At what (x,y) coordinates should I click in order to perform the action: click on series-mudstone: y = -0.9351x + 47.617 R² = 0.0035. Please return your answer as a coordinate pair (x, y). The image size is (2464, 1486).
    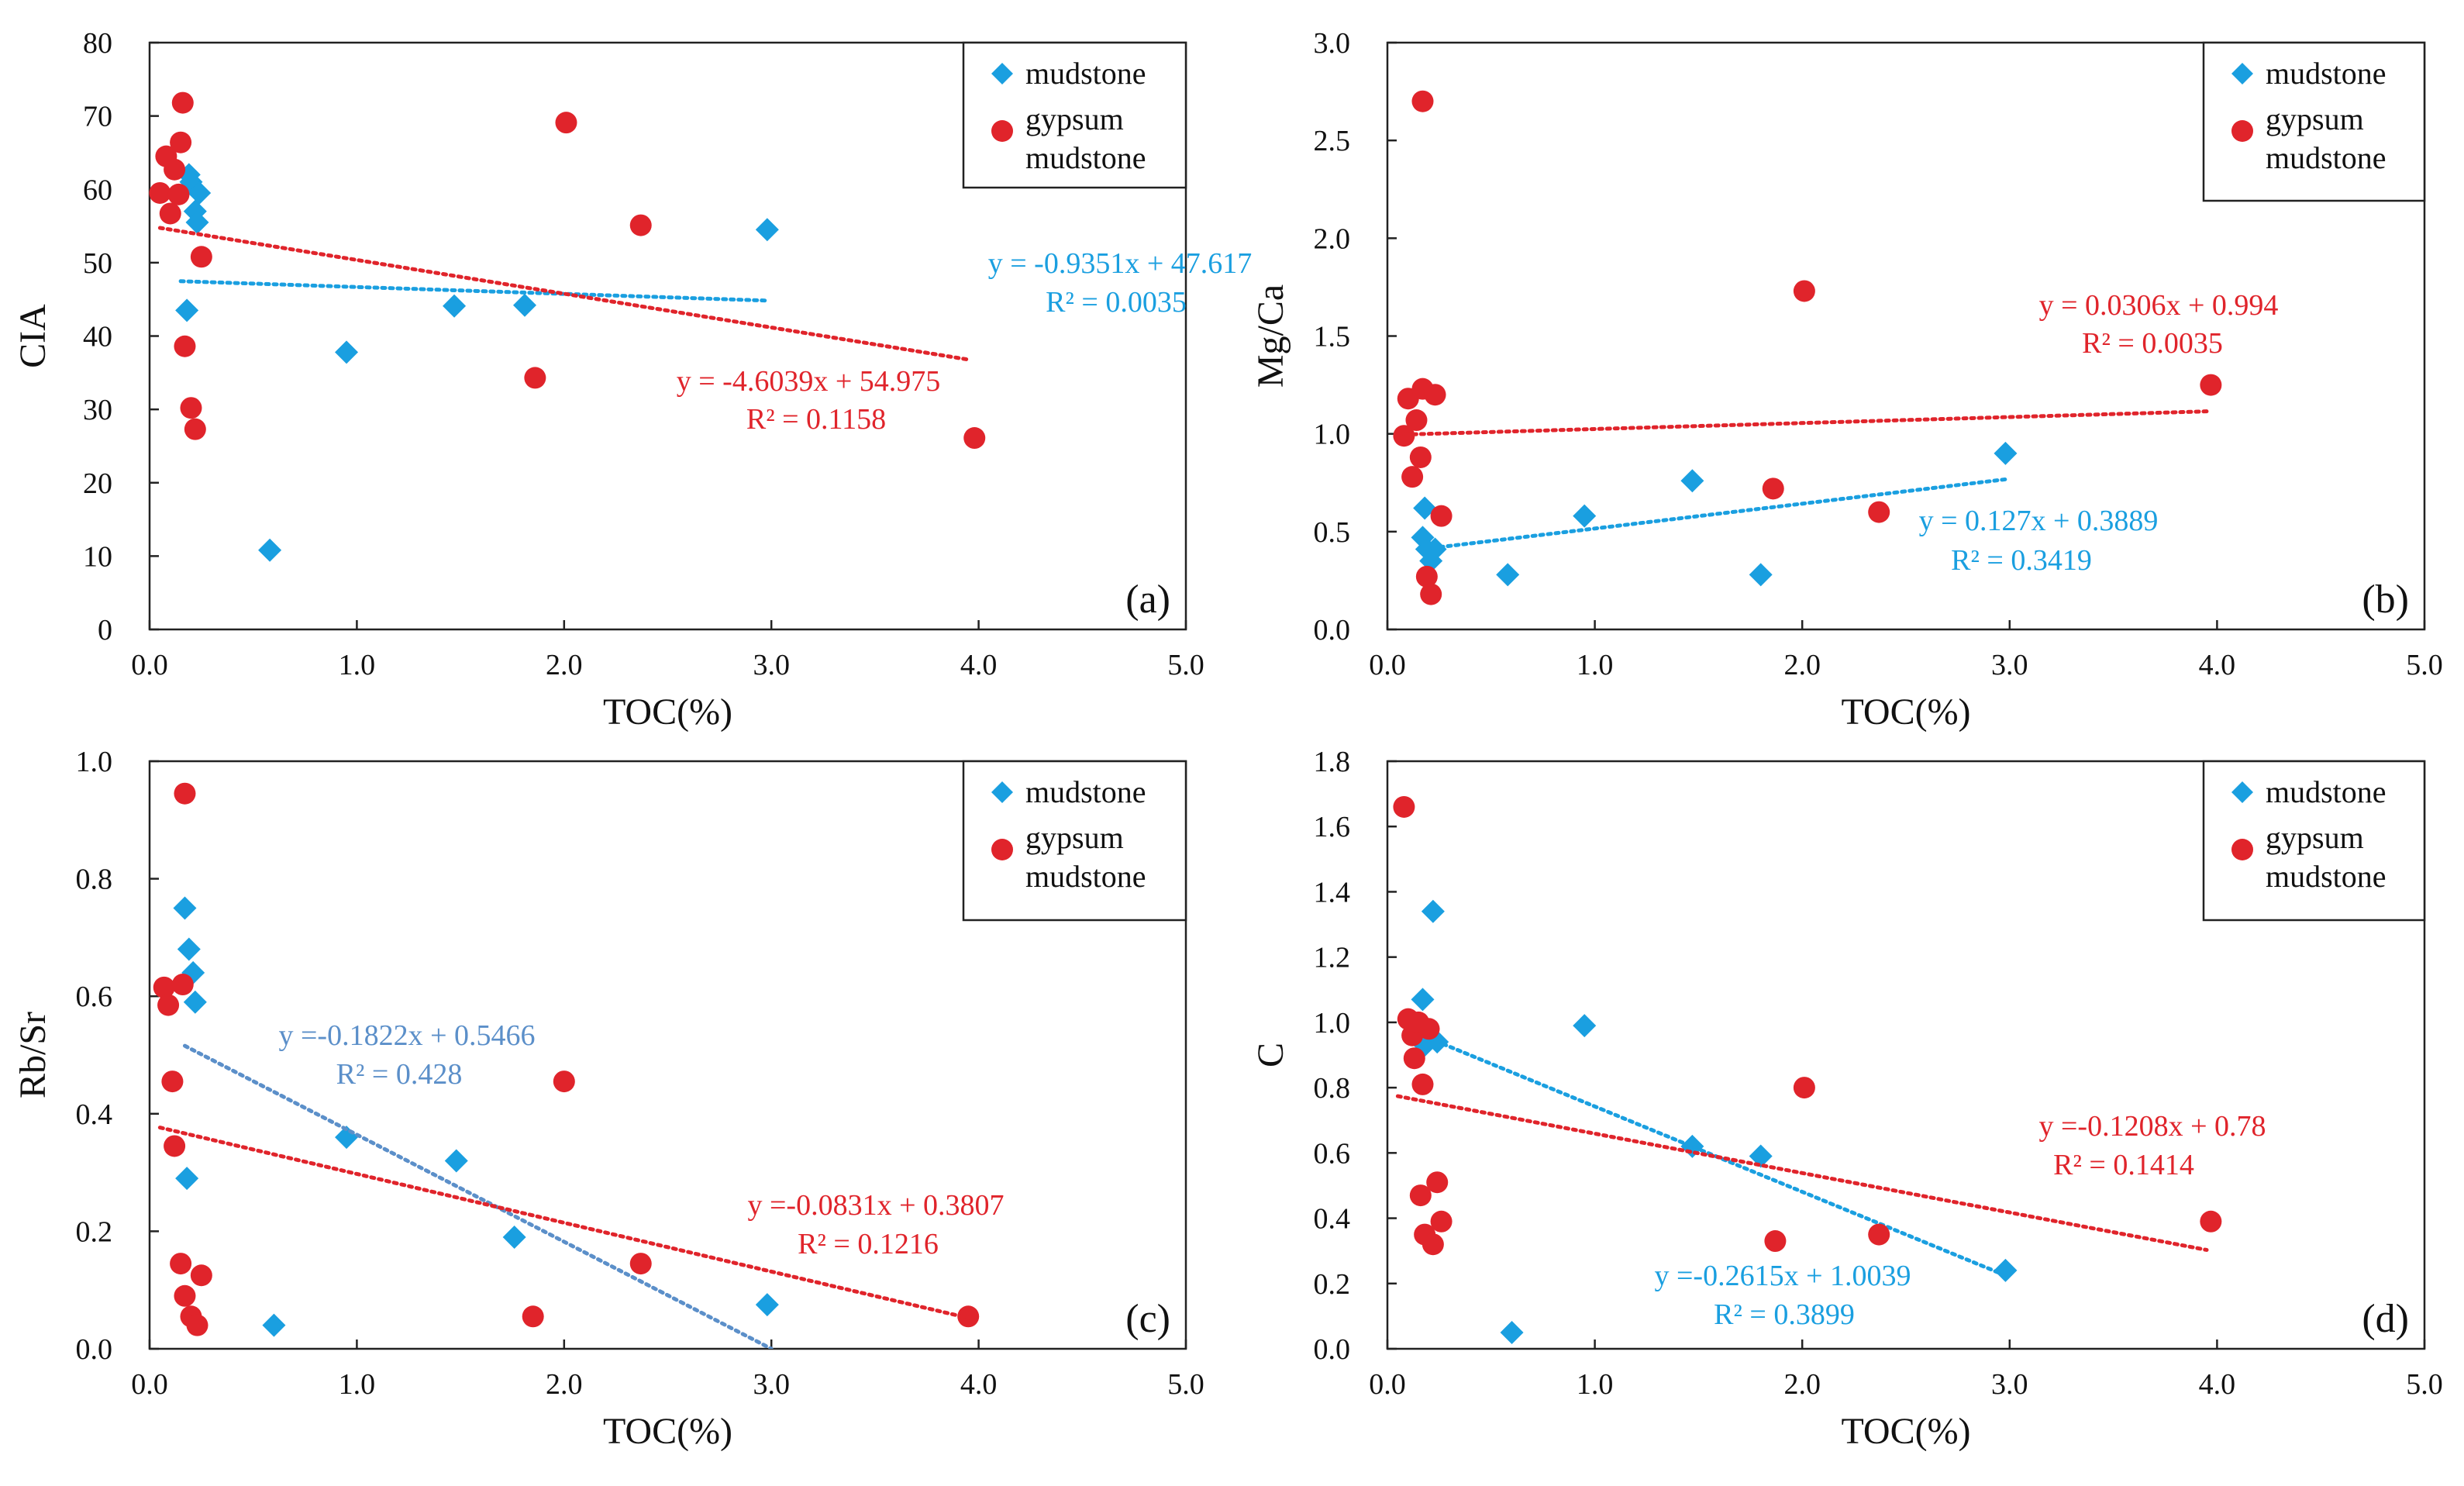
    Looking at the image, I should click on (714, 362).